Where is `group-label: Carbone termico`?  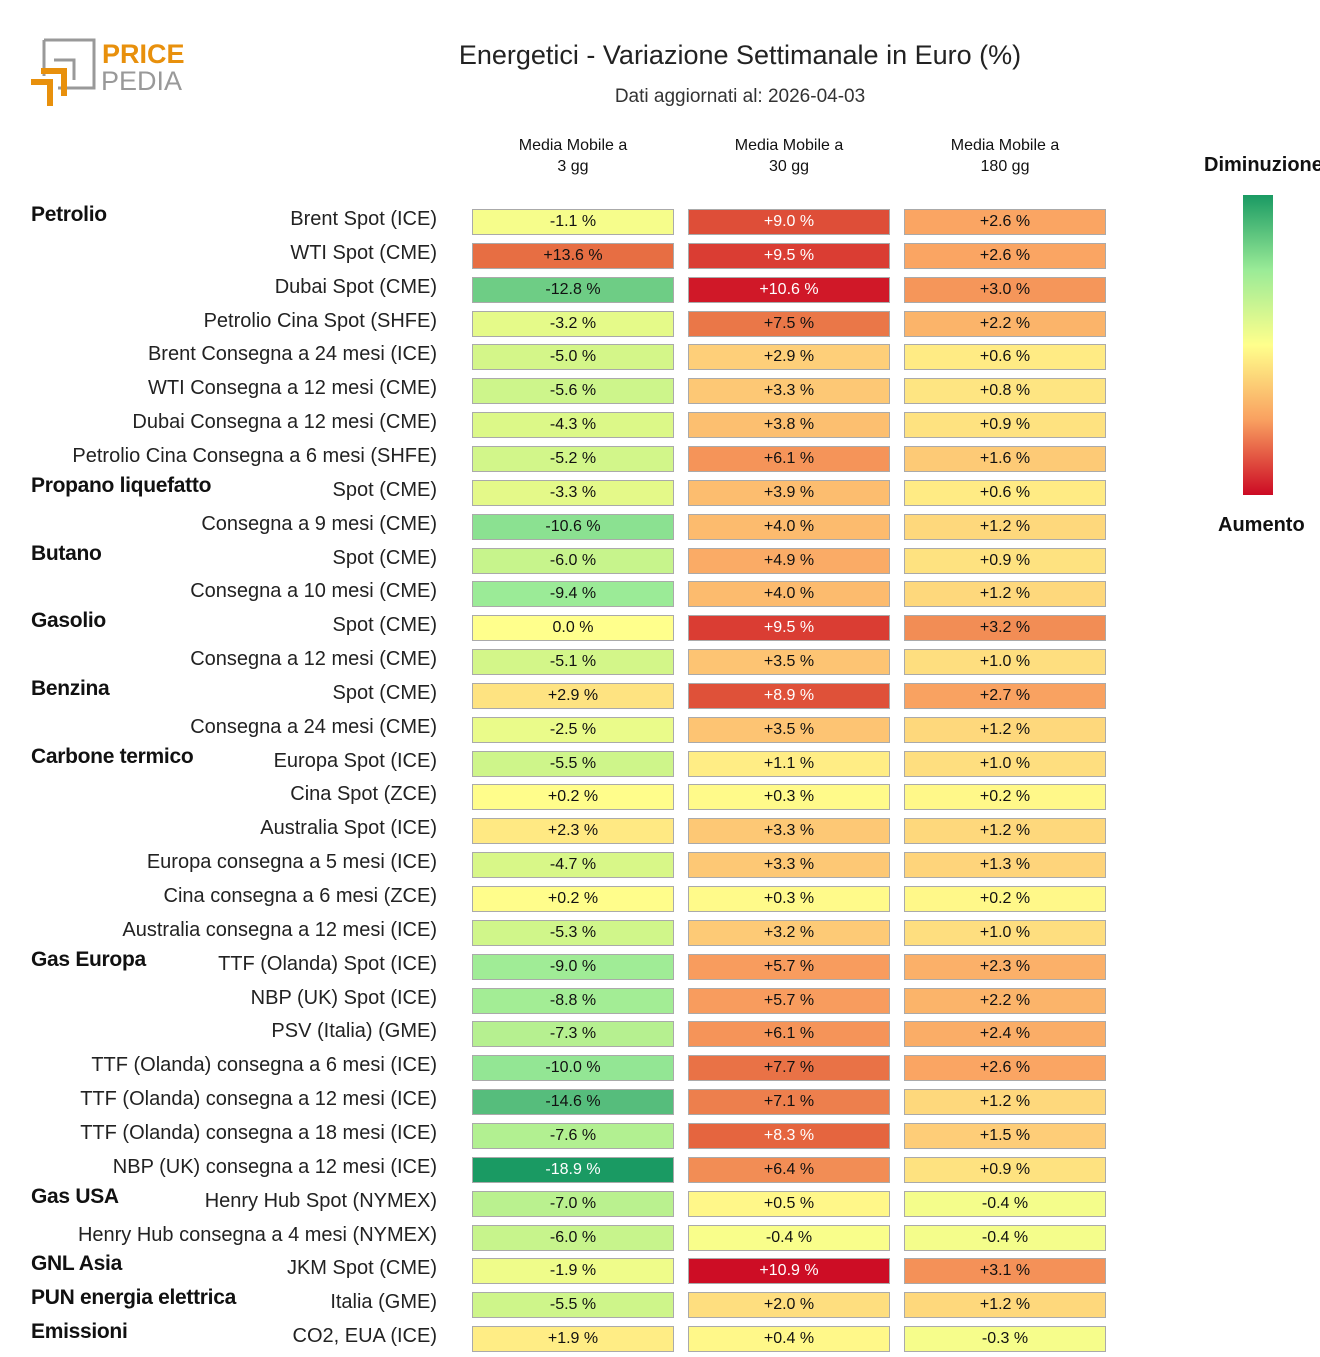
group-label: Carbone termico is located at coordinates (112, 756).